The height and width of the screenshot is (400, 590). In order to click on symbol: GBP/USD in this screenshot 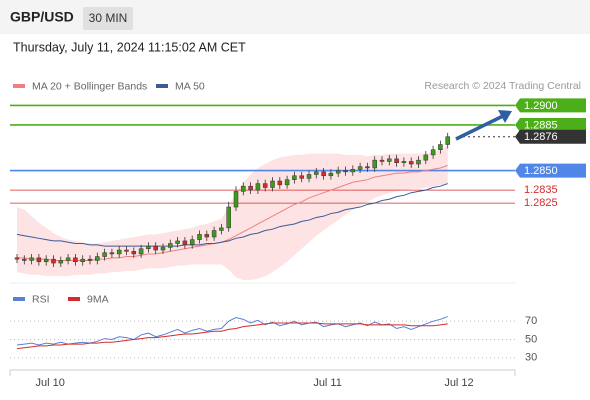, I will do `click(42, 17)`.